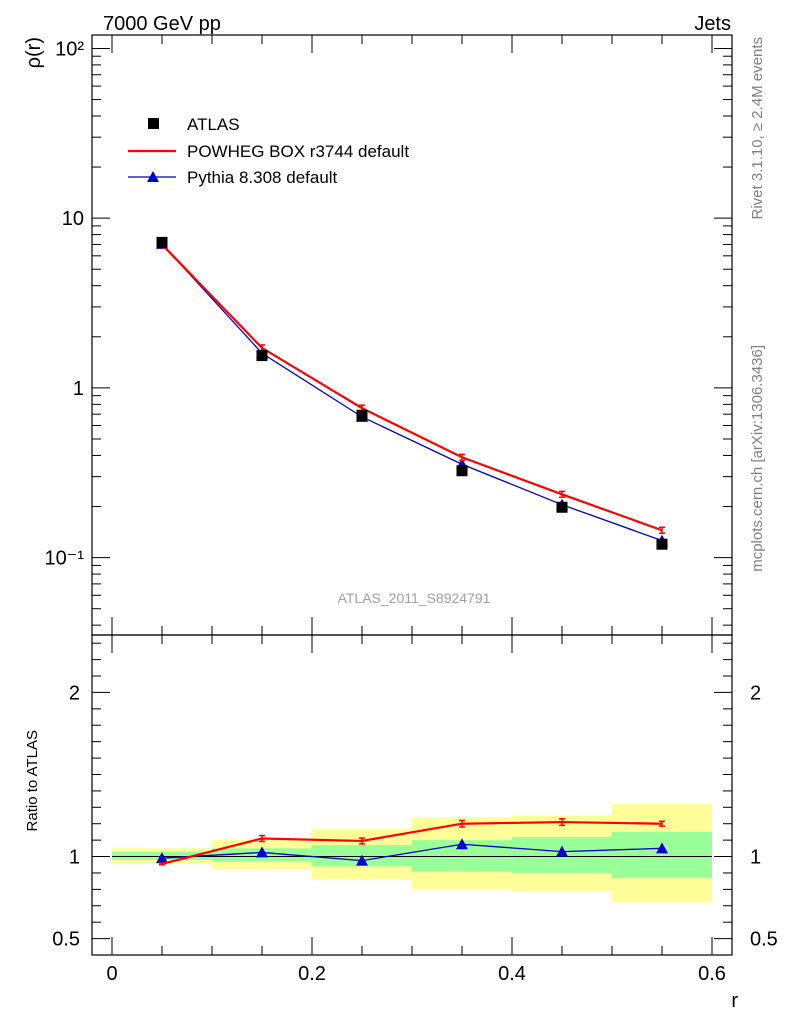 The width and height of the screenshot is (786, 1024). I want to click on x-tick-label: 0.2, so click(312, 974).